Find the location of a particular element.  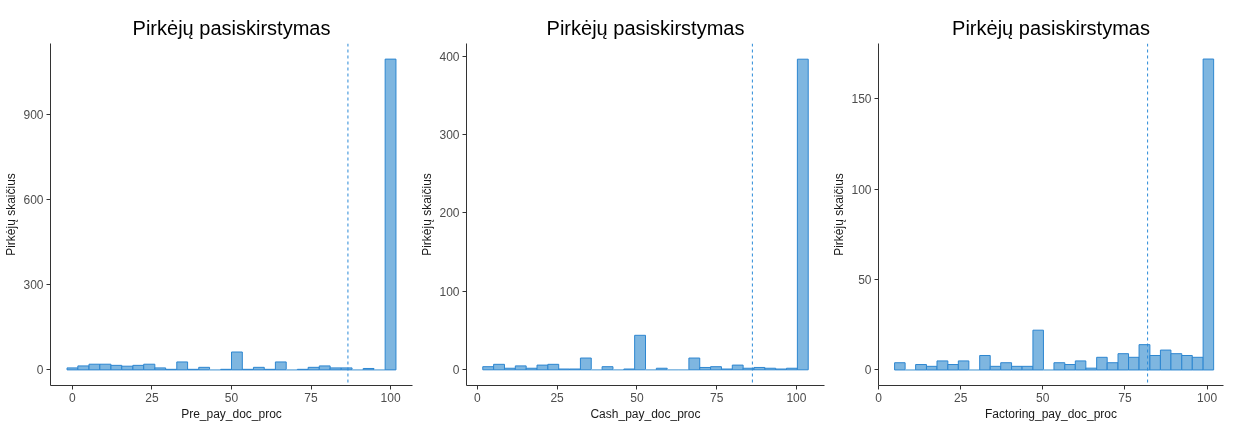

y-tick-label: 900 is located at coordinates (33, 114).